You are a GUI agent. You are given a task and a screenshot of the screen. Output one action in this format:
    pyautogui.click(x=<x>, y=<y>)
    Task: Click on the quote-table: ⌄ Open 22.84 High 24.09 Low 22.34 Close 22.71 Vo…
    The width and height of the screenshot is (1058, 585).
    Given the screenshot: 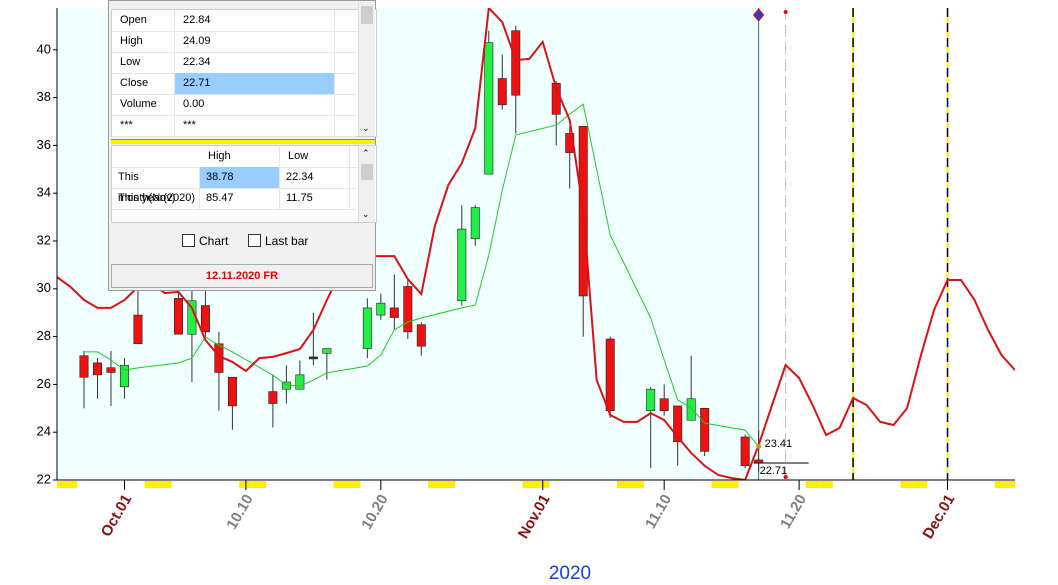 What is the action you would take?
    pyautogui.click(x=244, y=69)
    